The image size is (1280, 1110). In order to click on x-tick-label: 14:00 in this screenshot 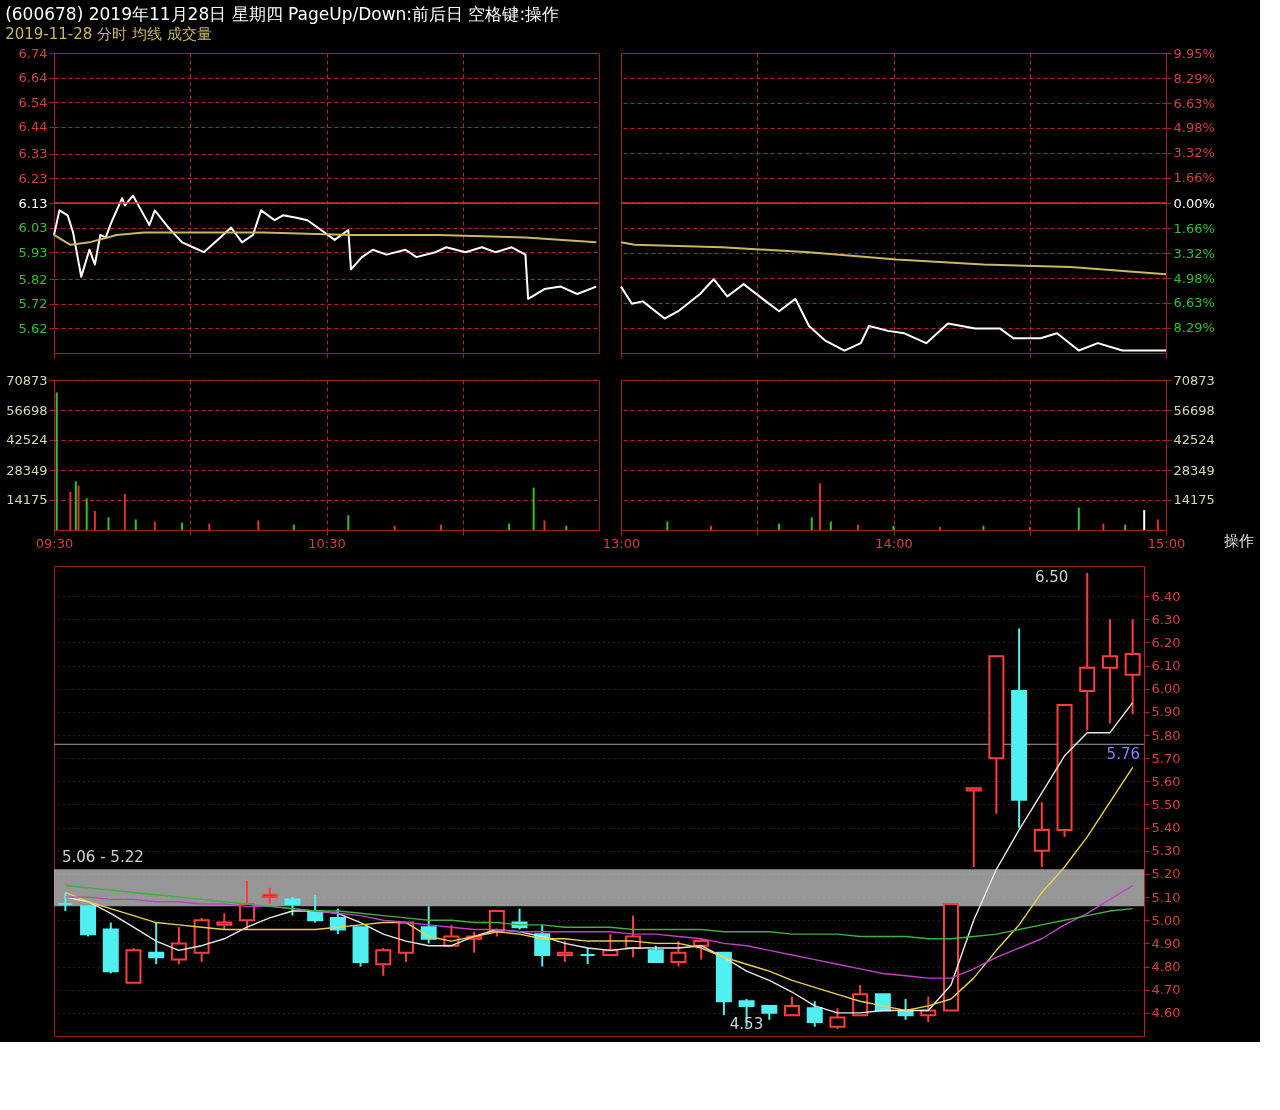, I will do `click(894, 543)`.